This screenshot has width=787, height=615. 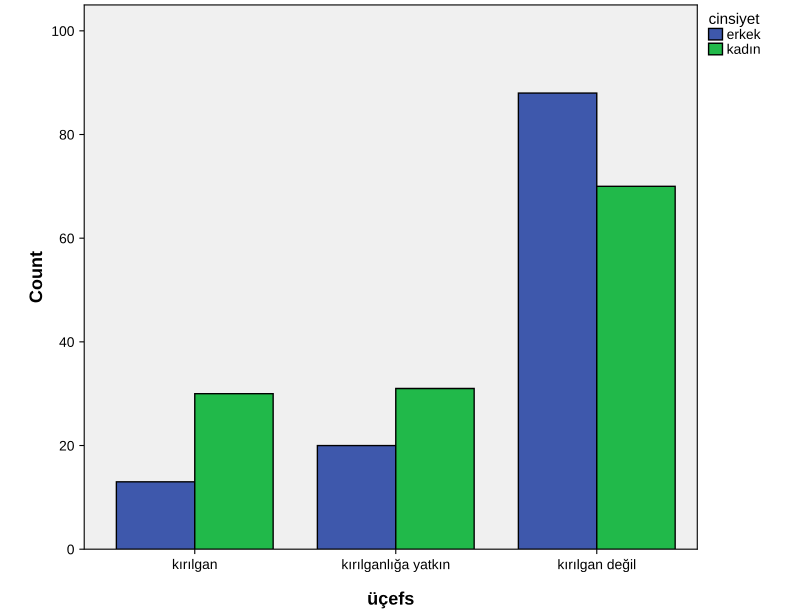 What do you see at coordinates (67, 135) in the screenshot?
I see `y-tick-label: 80` at bounding box center [67, 135].